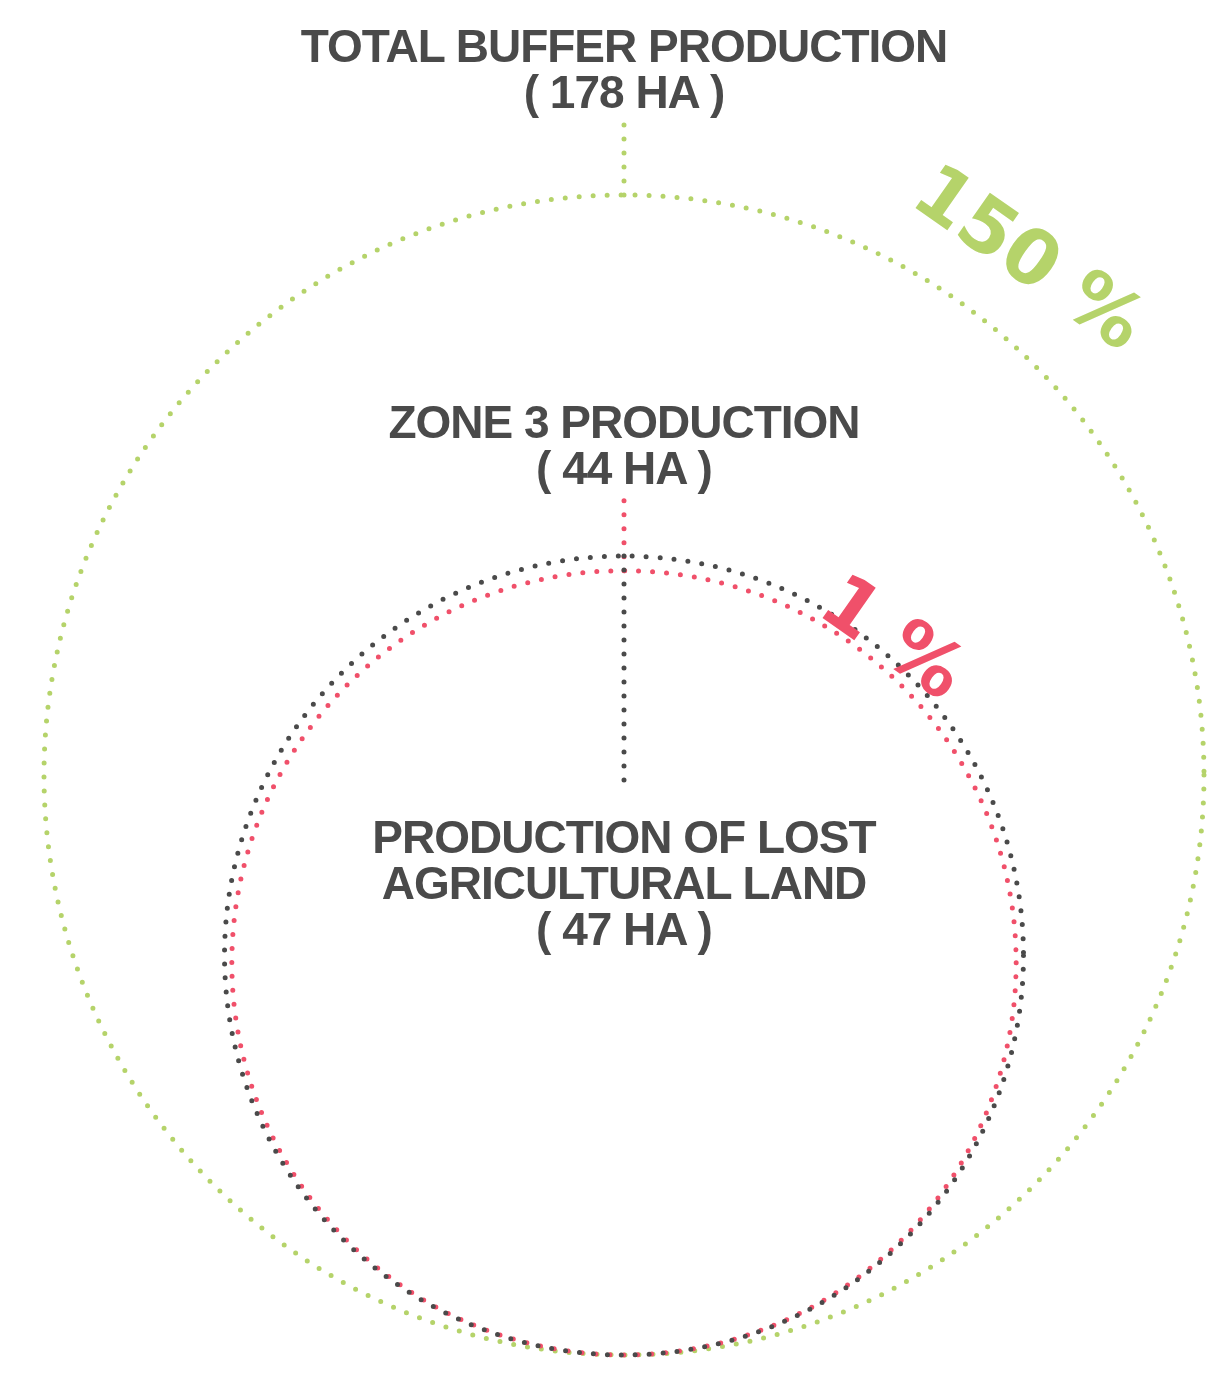  I want to click on text: 1 %, so click(893, 635).